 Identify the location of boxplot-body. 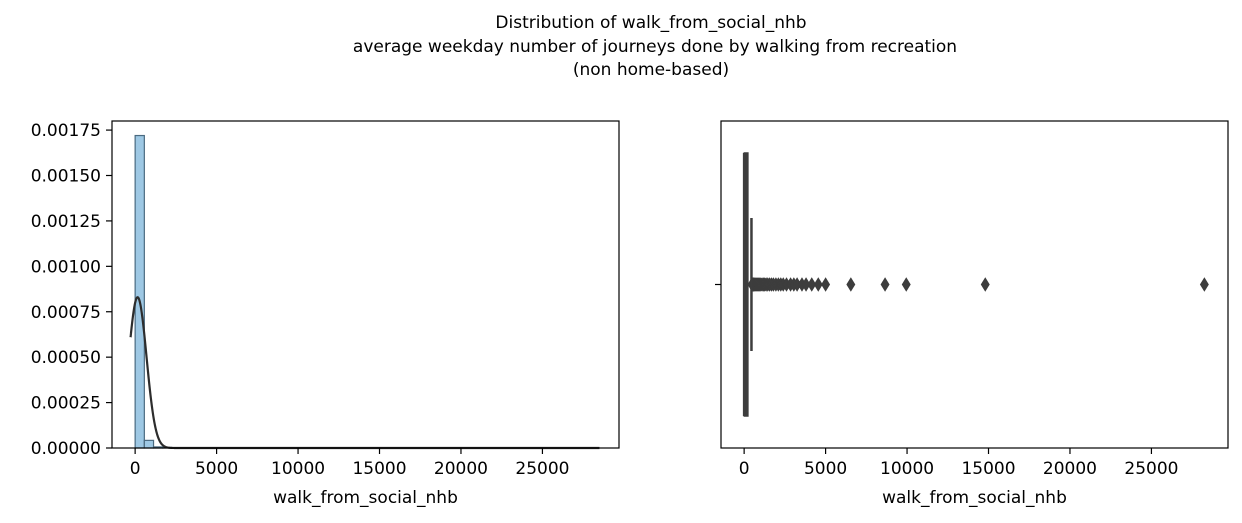
(747, 284).